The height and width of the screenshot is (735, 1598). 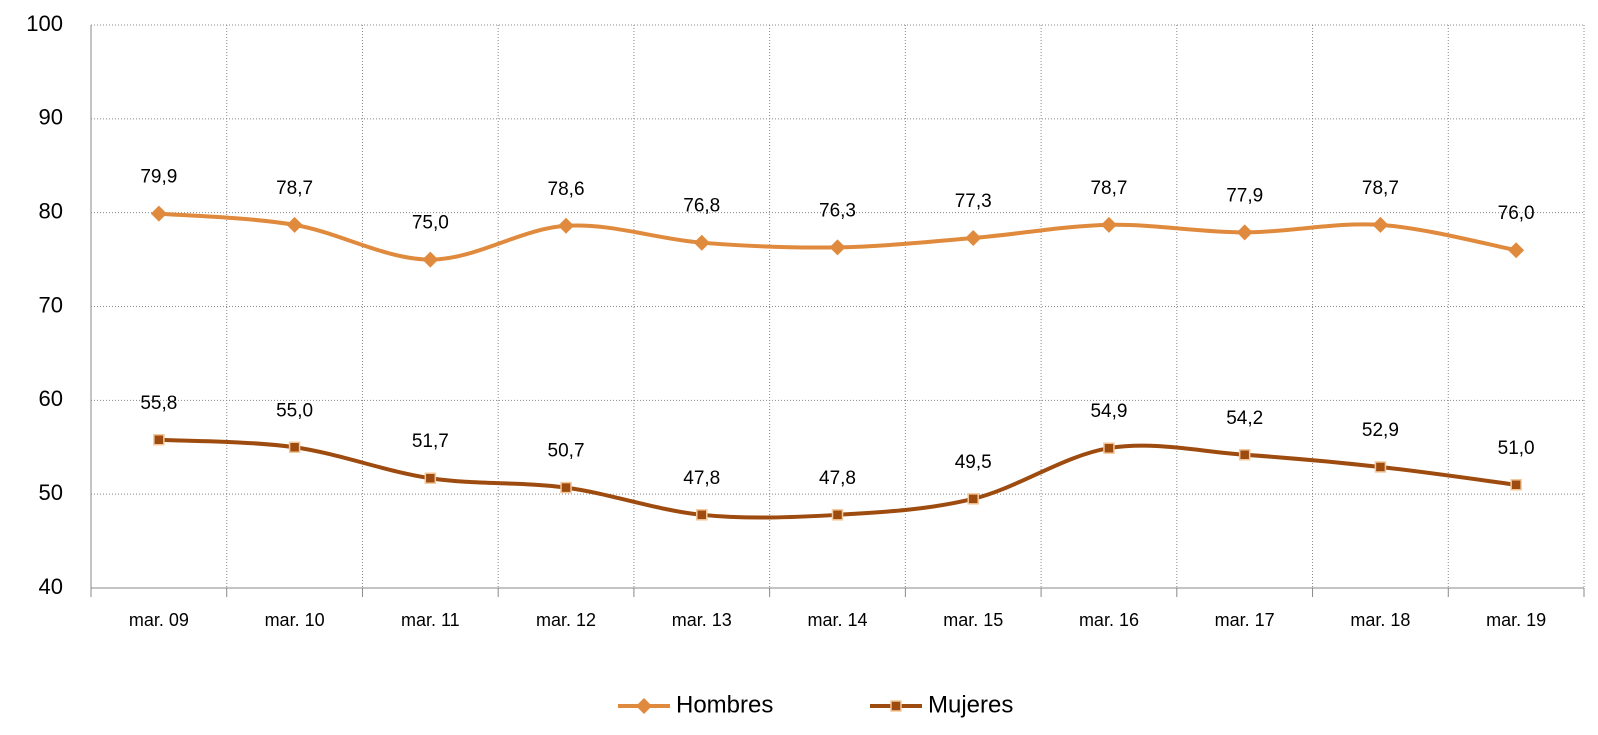 I want to click on data-label: 78,6, so click(x=566, y=189).